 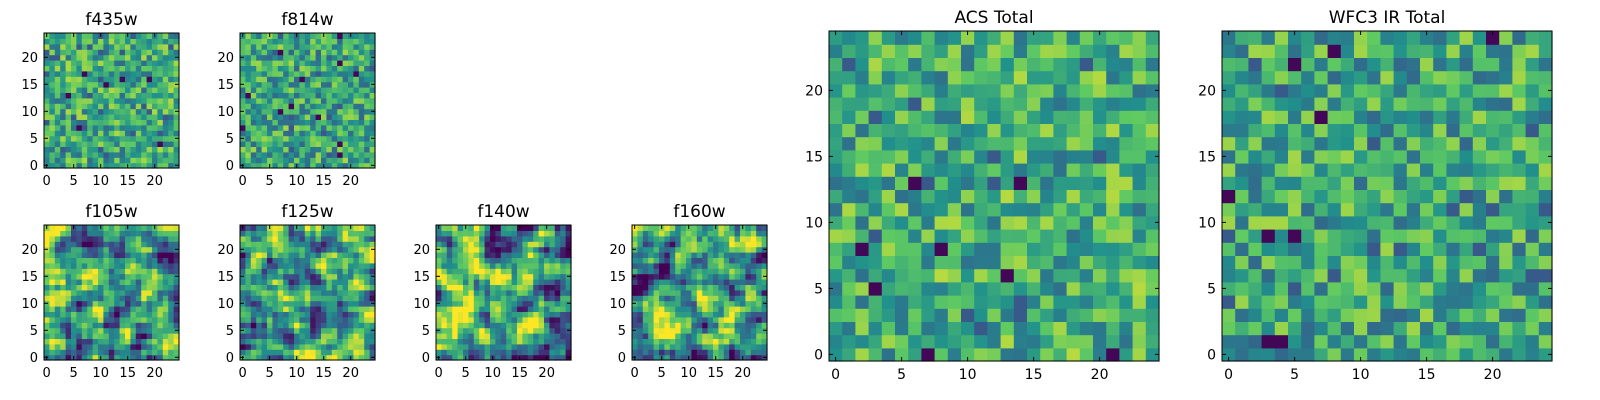 What do you see at coordinates (308, 101) in the screenshot?
I see `heatmap-cells` at bounding box center [308, 101].